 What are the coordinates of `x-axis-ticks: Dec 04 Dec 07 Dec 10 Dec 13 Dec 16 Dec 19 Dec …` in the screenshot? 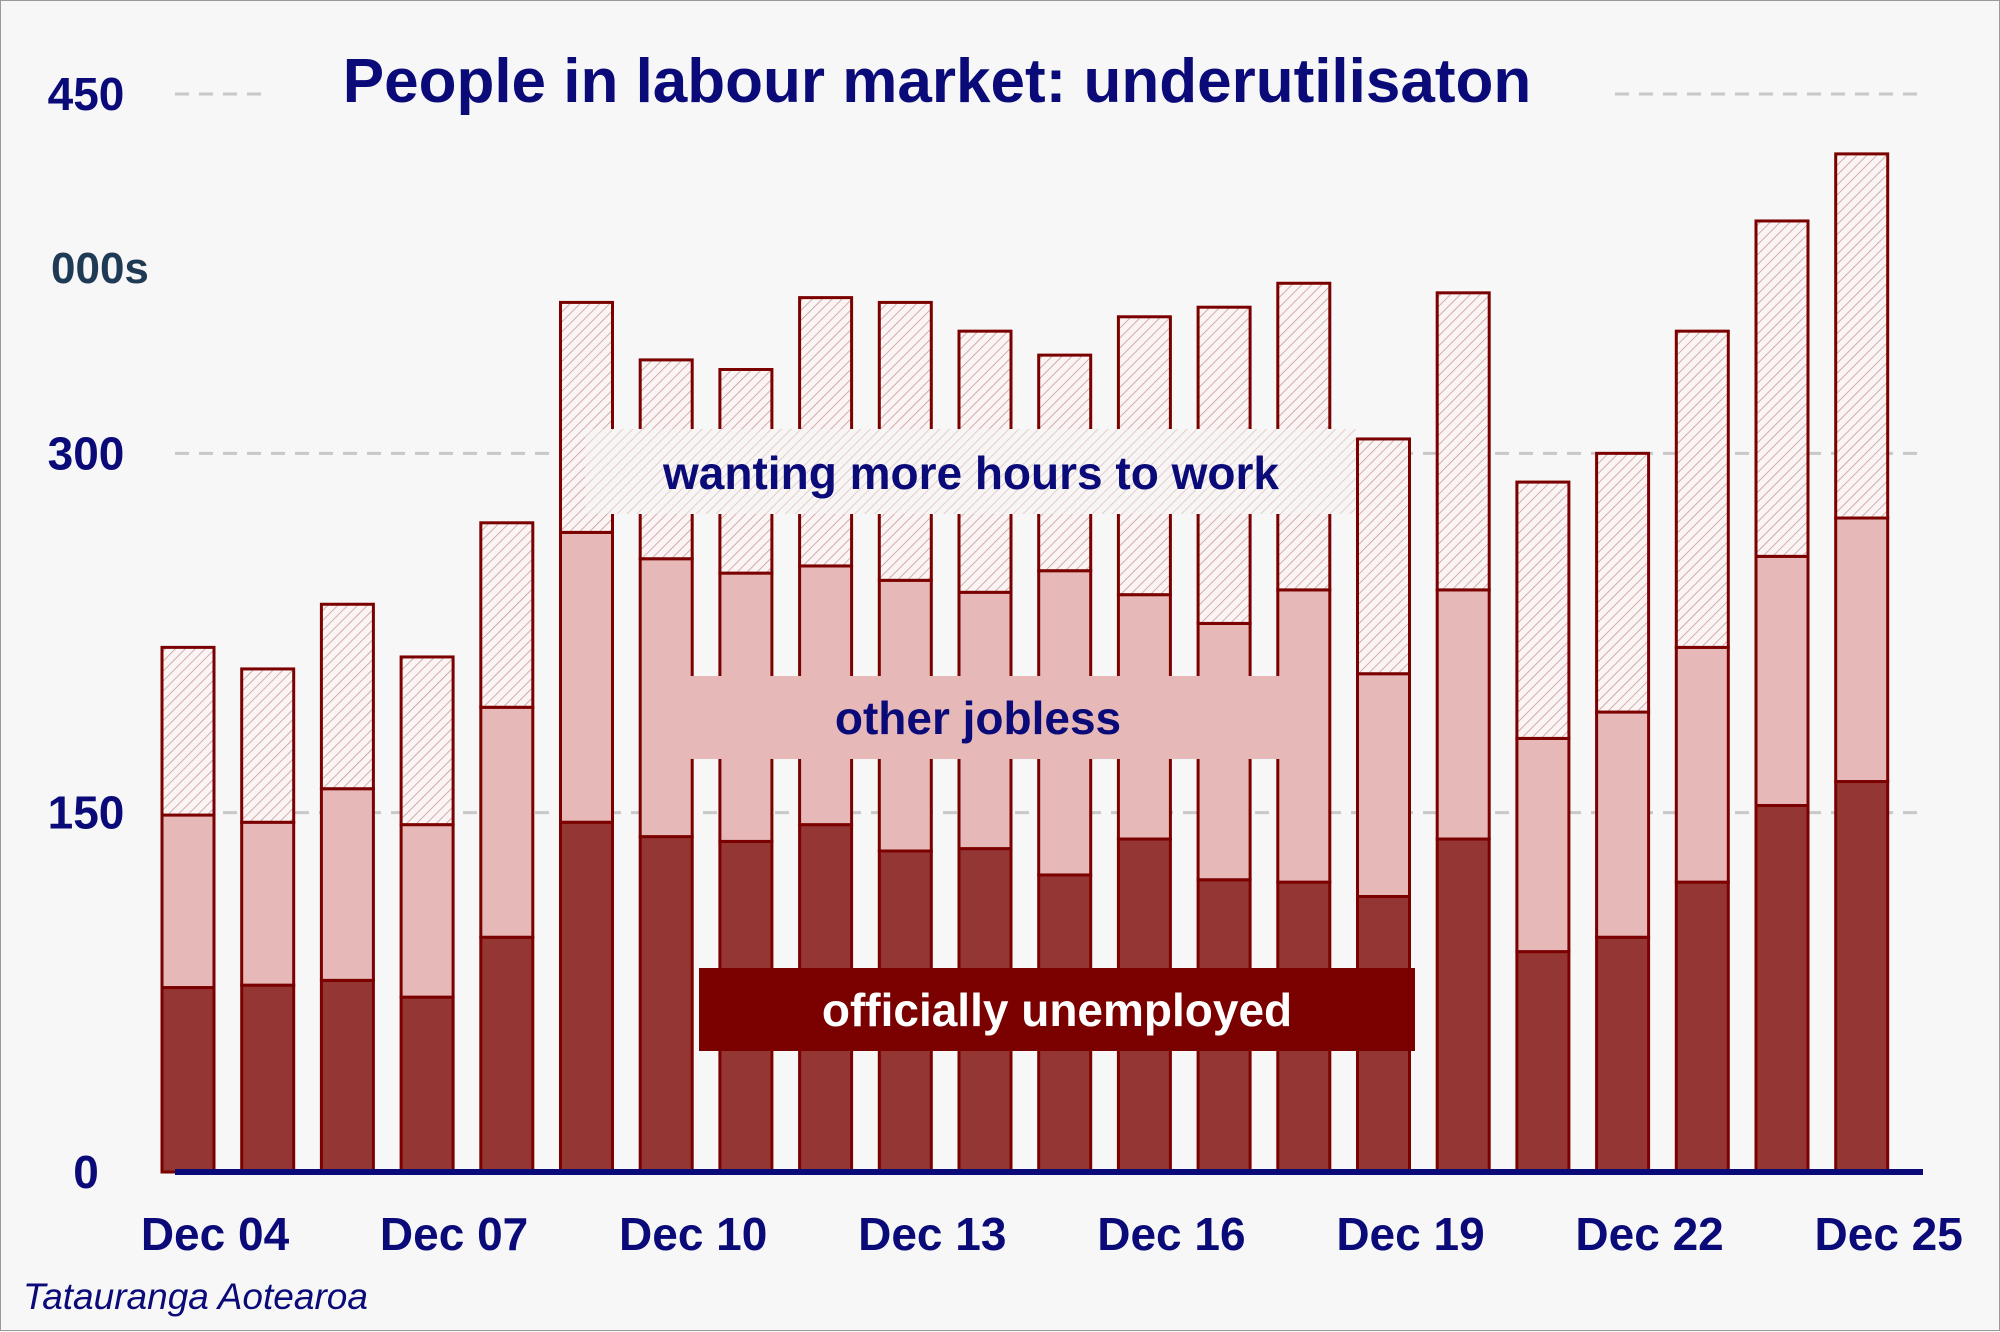 It's located at (1052, 1234).